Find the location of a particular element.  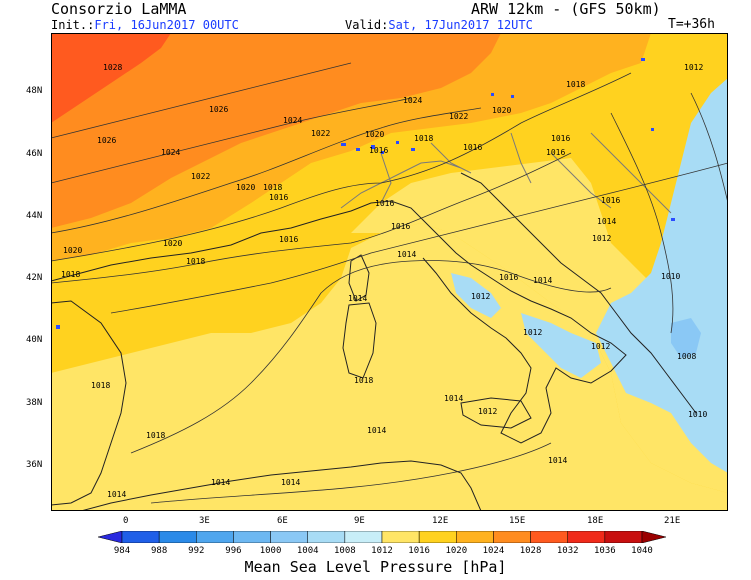

valid-label: Valid: is located at coordinates (367, 25).